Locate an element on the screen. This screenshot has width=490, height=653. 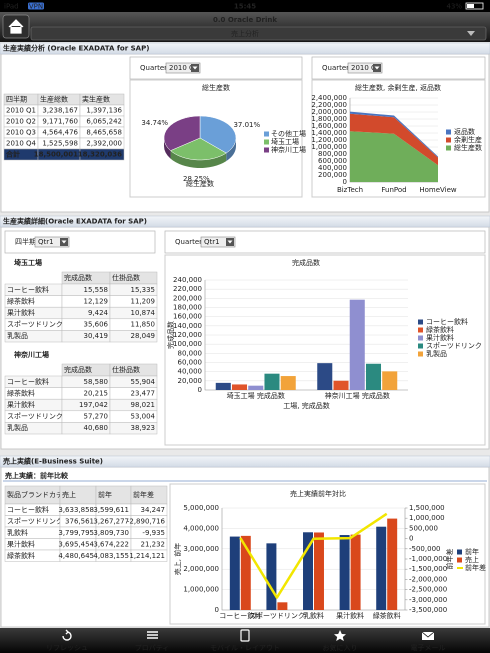
legend-label: 緑茶飲料 is located at coordinates (440, 329).